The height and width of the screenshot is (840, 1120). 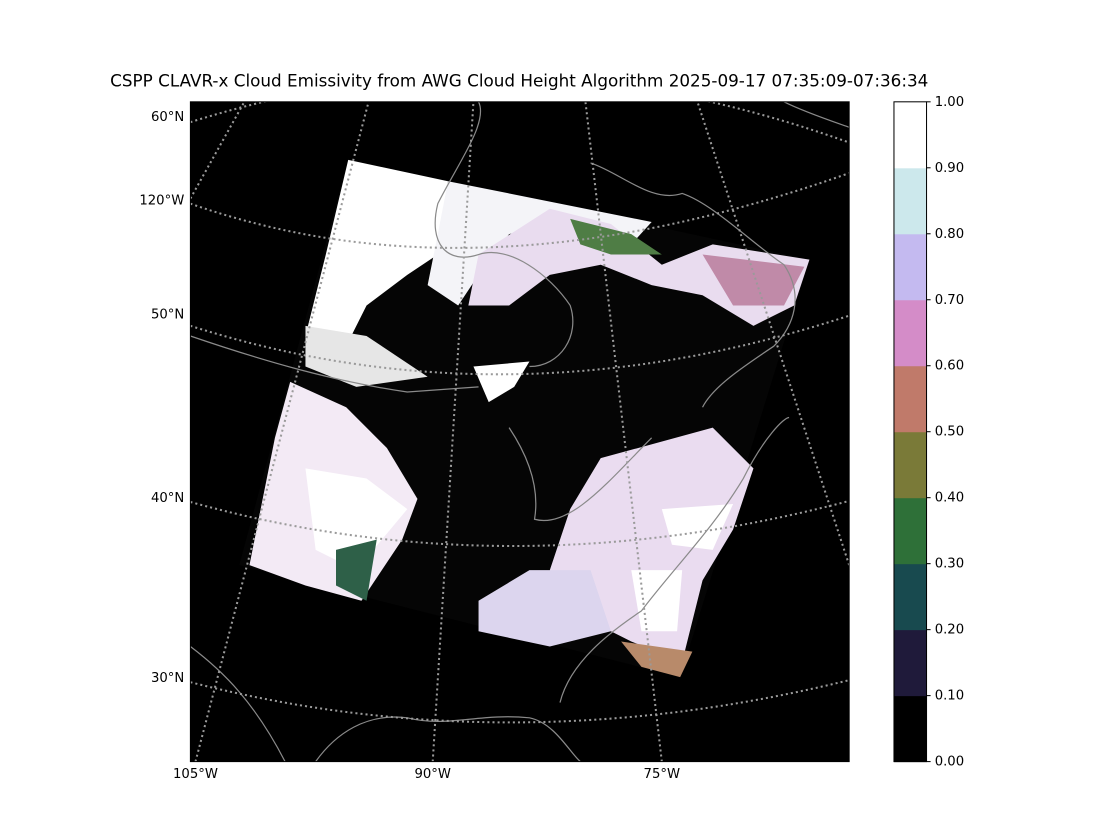 What do you see at coordinates (167, 678) in the screenshot?
I see `lat-label: 30°N` at bounding box center [167, 678].